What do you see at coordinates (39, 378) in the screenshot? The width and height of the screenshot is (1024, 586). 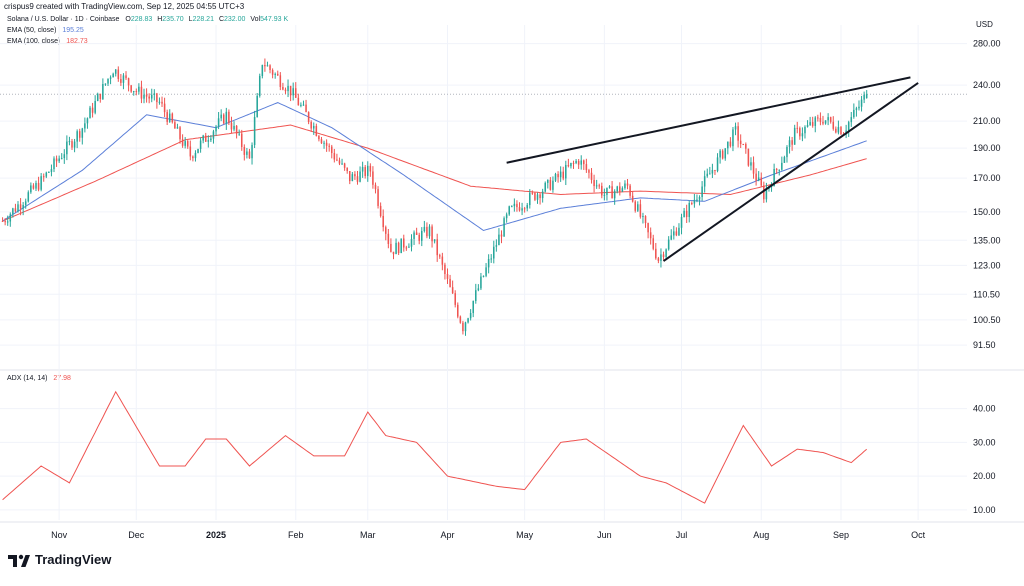 I see `adx-legend: ADX (14, 14) 27.98` at bounding box center [39, 378].